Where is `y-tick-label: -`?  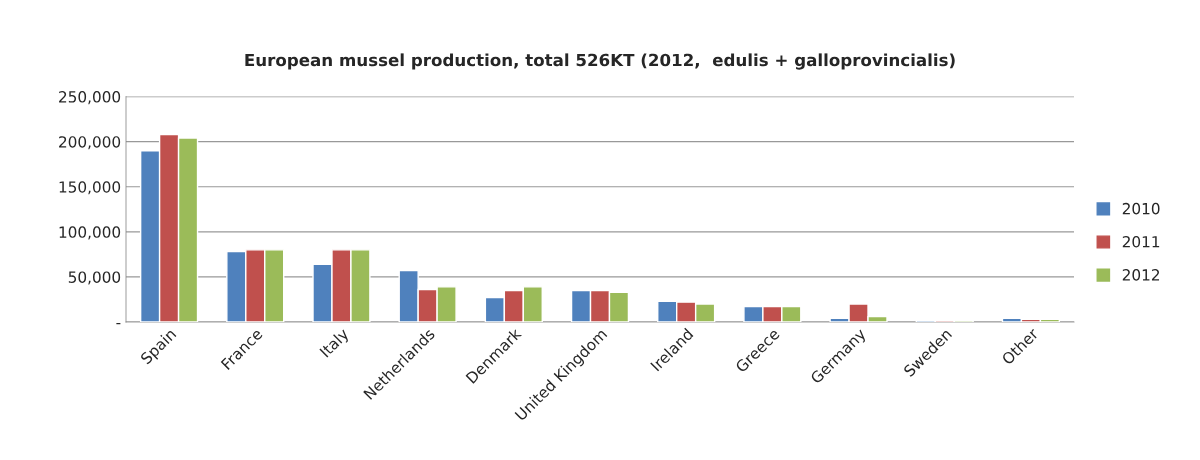
y-tick-label: - is located at coordinates (118, 324).